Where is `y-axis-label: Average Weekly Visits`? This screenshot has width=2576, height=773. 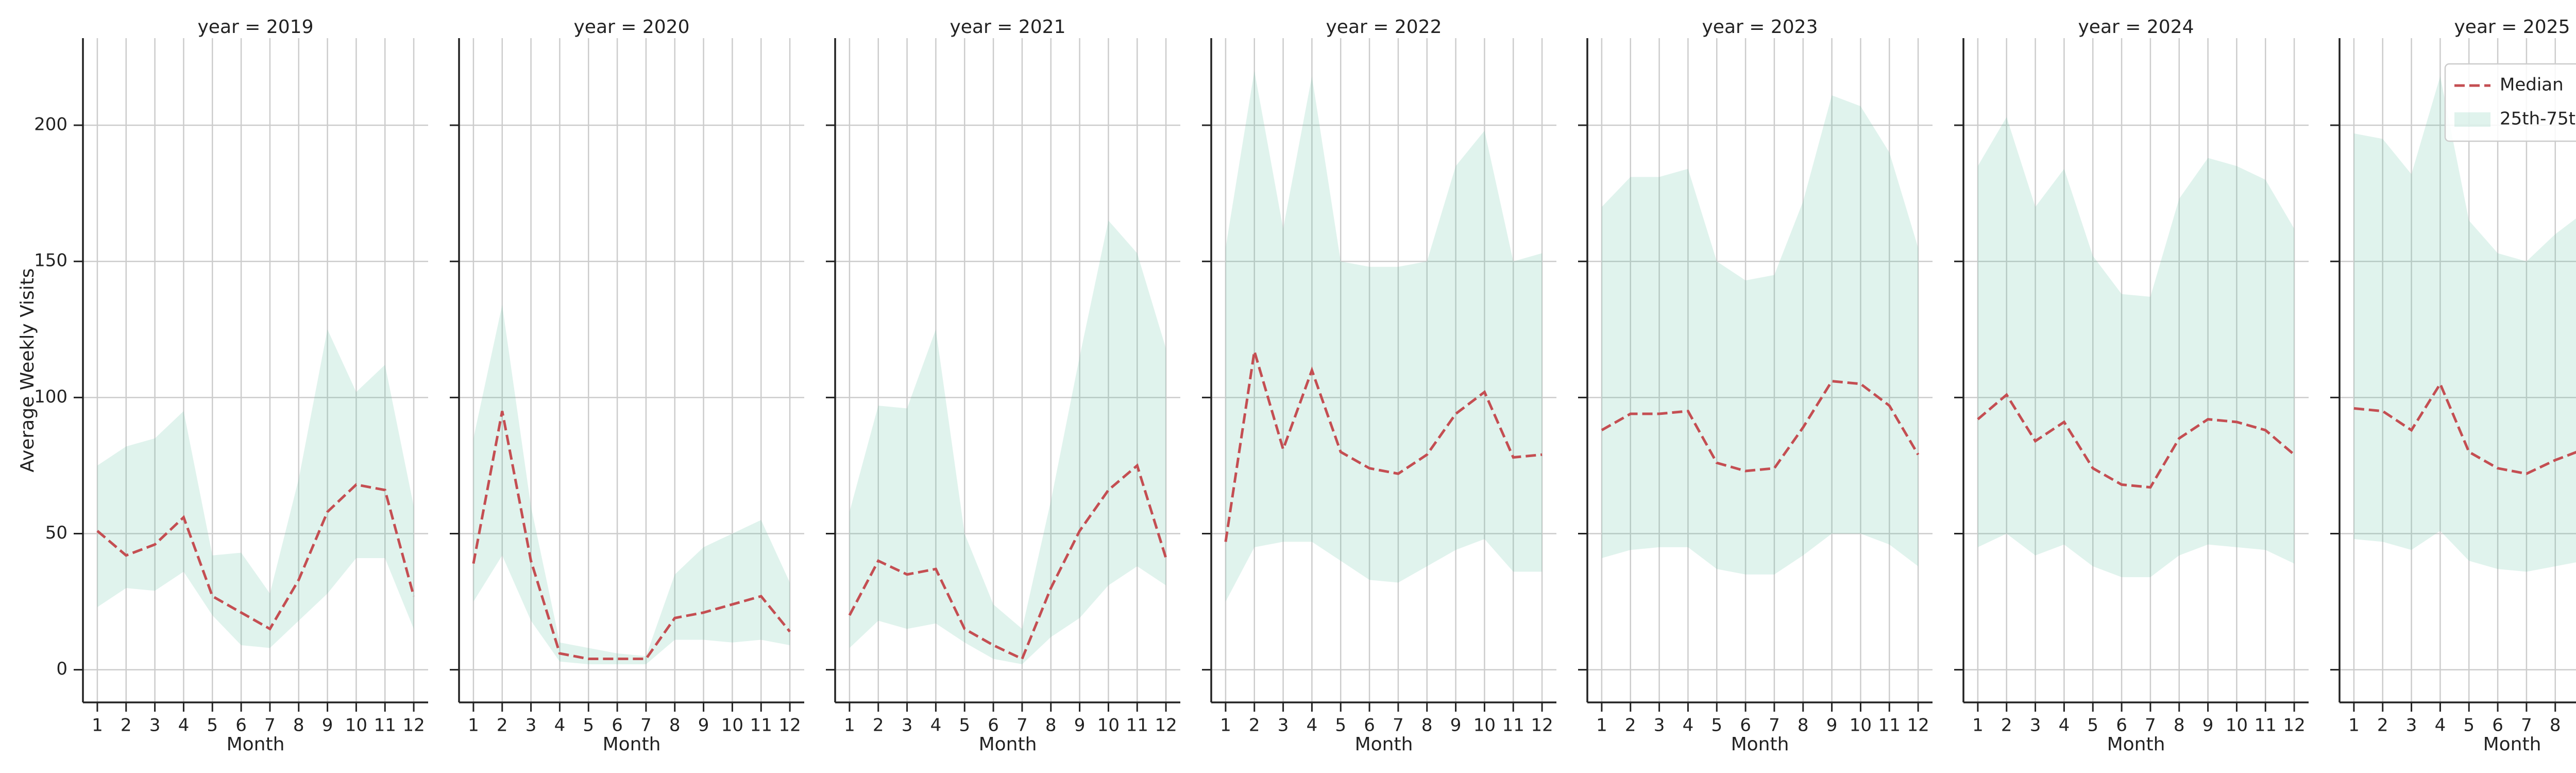 y-axis-label: Average Weekly Visits is located at coordinates (27, 370).